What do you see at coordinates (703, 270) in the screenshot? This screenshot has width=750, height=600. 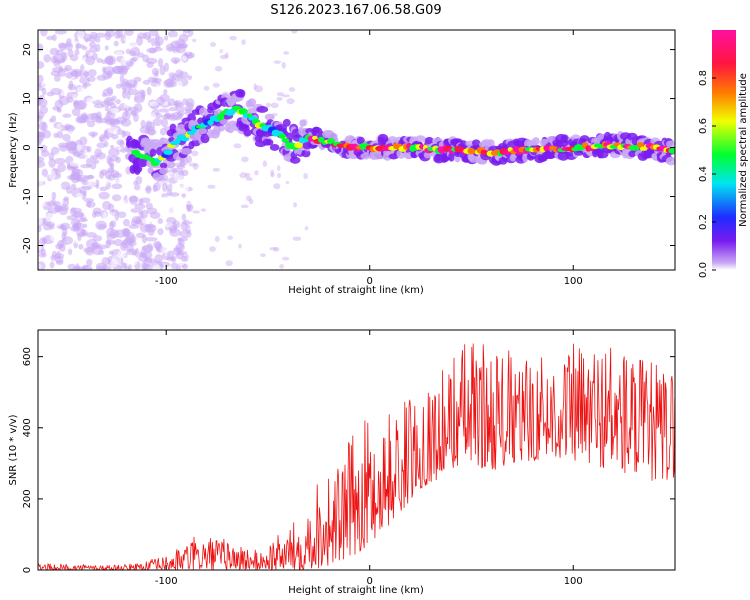 I see `colorbar-tick-label: 0.0` at bounding box center [703, 270].